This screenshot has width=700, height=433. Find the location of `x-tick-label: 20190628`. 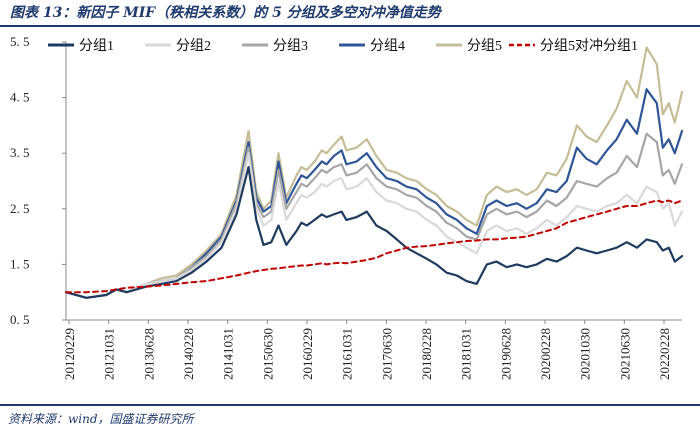

x-tick-label: 20190628 is located at coordinates (505, 354).